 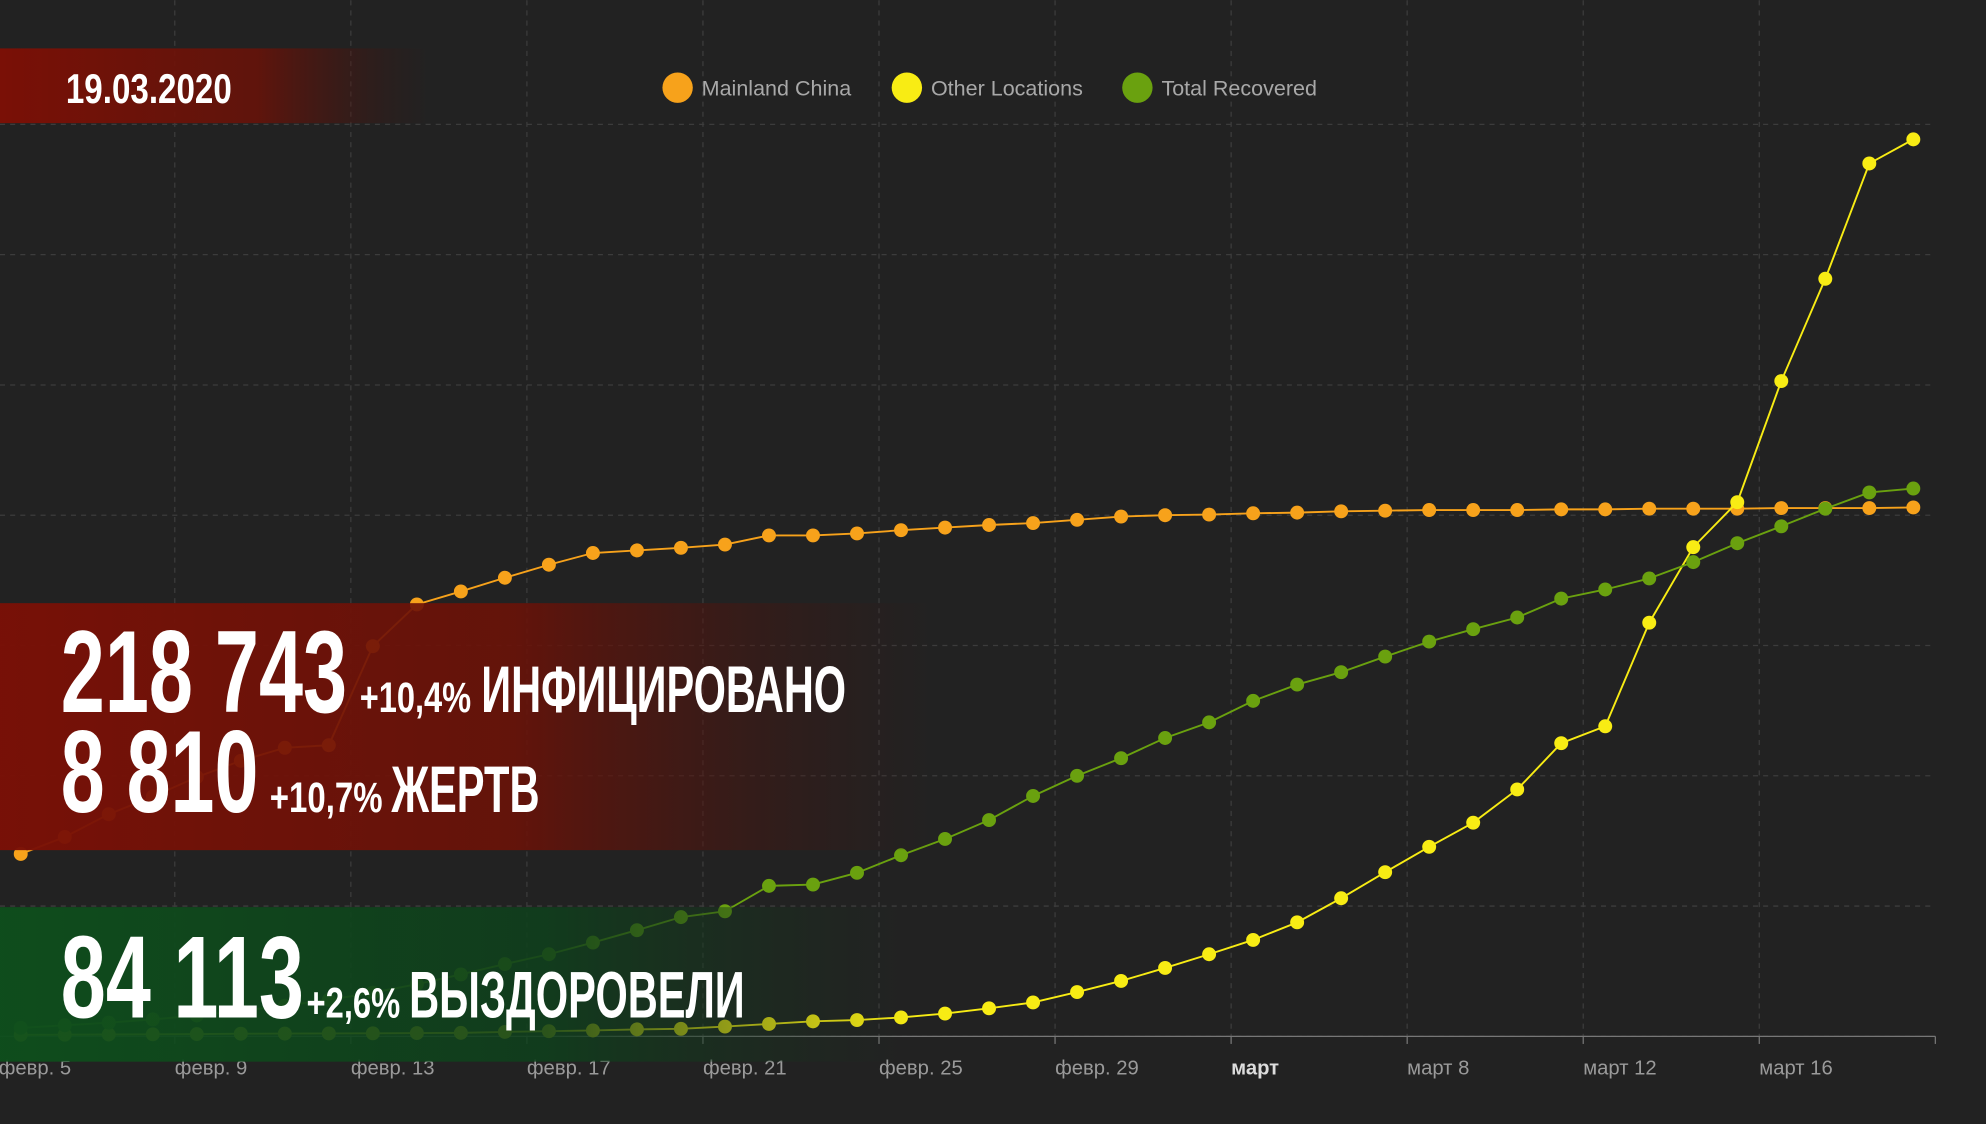 What do you see at coordinates (326, 798) in the screenshot?
I see `deaths-change: +10,7%` at bounding box center [326, 798].